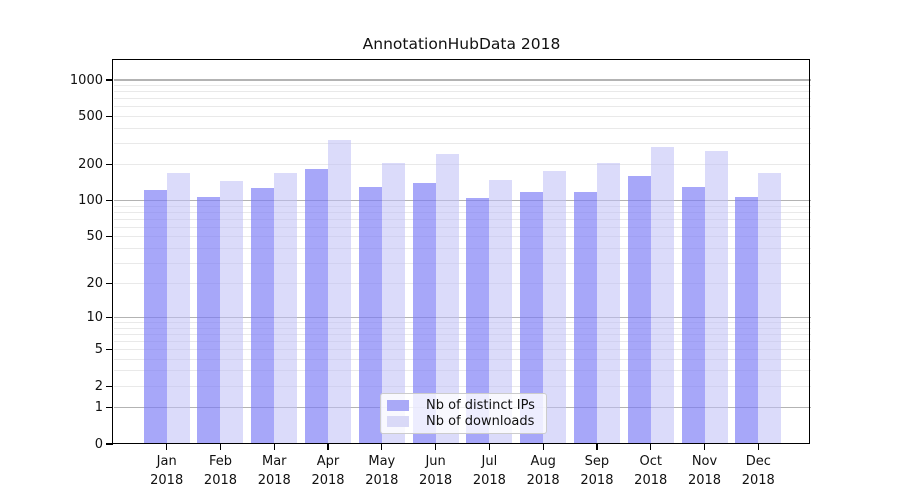 This screenshot has height=500, width=900. What do you see at coordinates (463, 422) in the screenshot?
I see `legend-item-downloads: Nb of downloads` at bounding box center [463, 422].